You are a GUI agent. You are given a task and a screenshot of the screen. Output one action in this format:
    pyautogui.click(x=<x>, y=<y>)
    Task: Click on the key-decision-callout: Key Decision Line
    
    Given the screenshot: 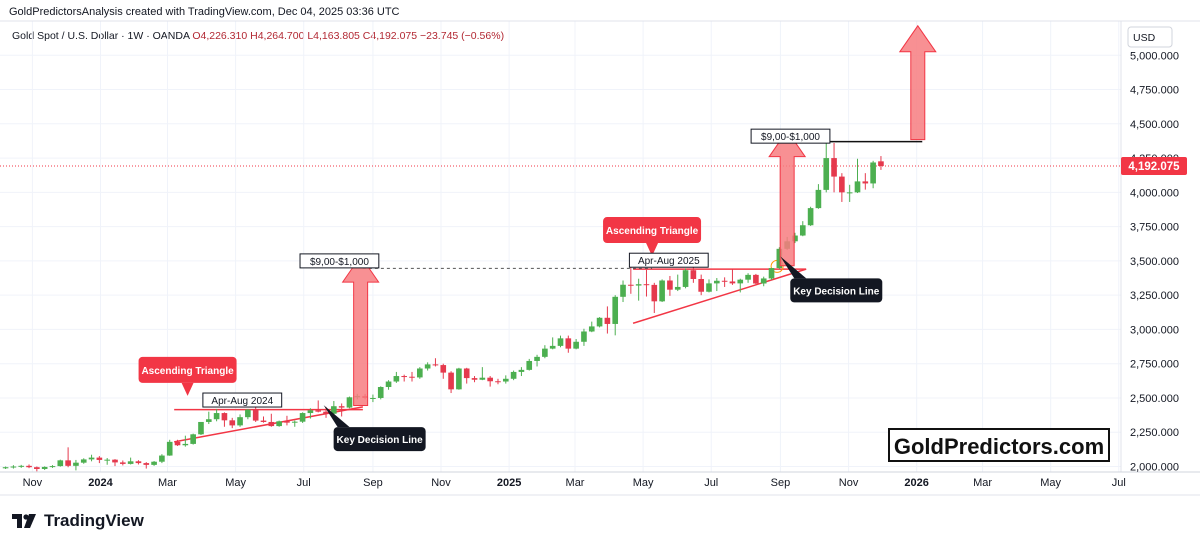 What is the action you would take?
    pyautogui.click(x=374, y=428)
    